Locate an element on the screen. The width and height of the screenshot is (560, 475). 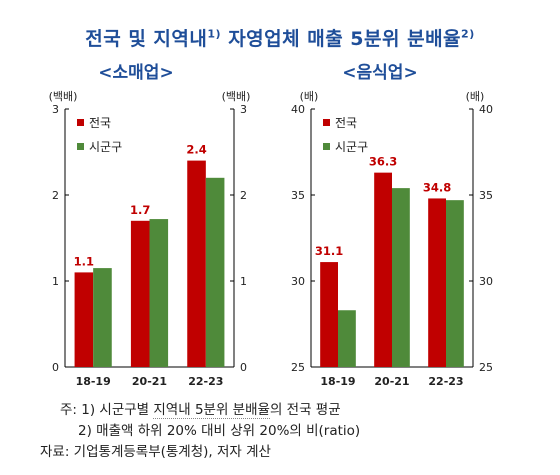
footnote-1: 주: 1) 시군구별 지역내 5분위 분배율의 전국 평균 is located at coordinates (200, 408).